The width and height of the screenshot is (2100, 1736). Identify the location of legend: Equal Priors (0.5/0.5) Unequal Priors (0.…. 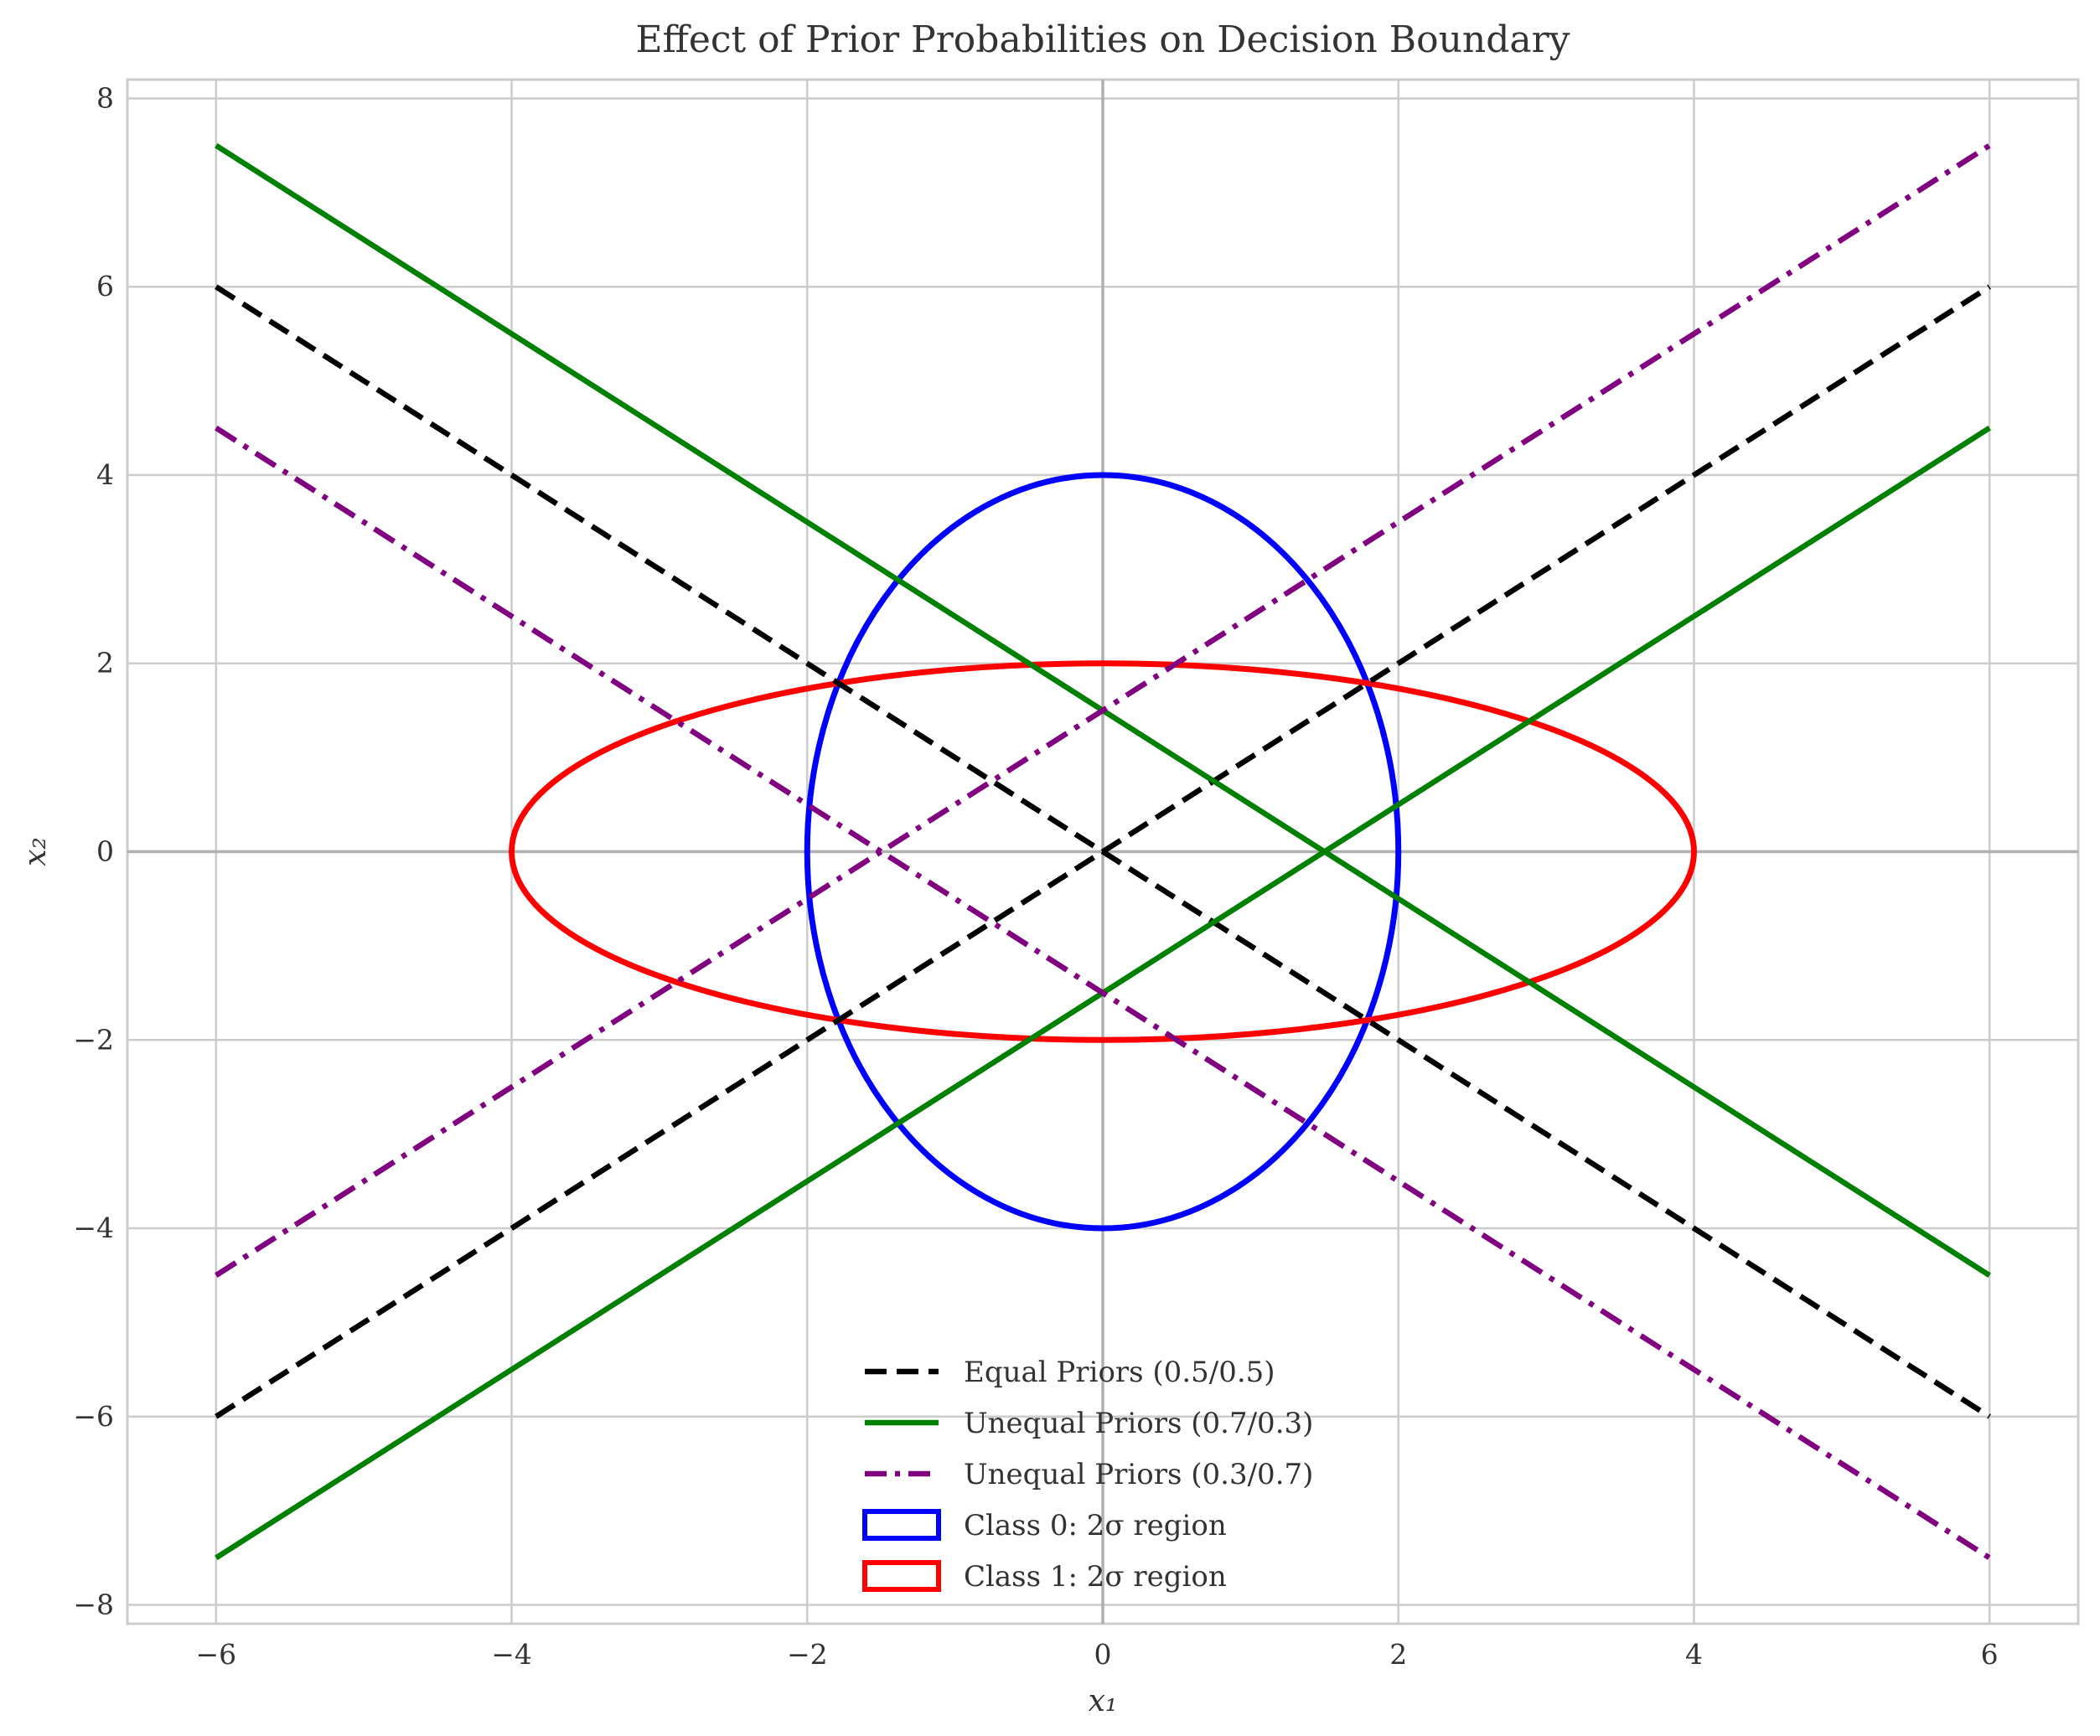
(1087, 1475).